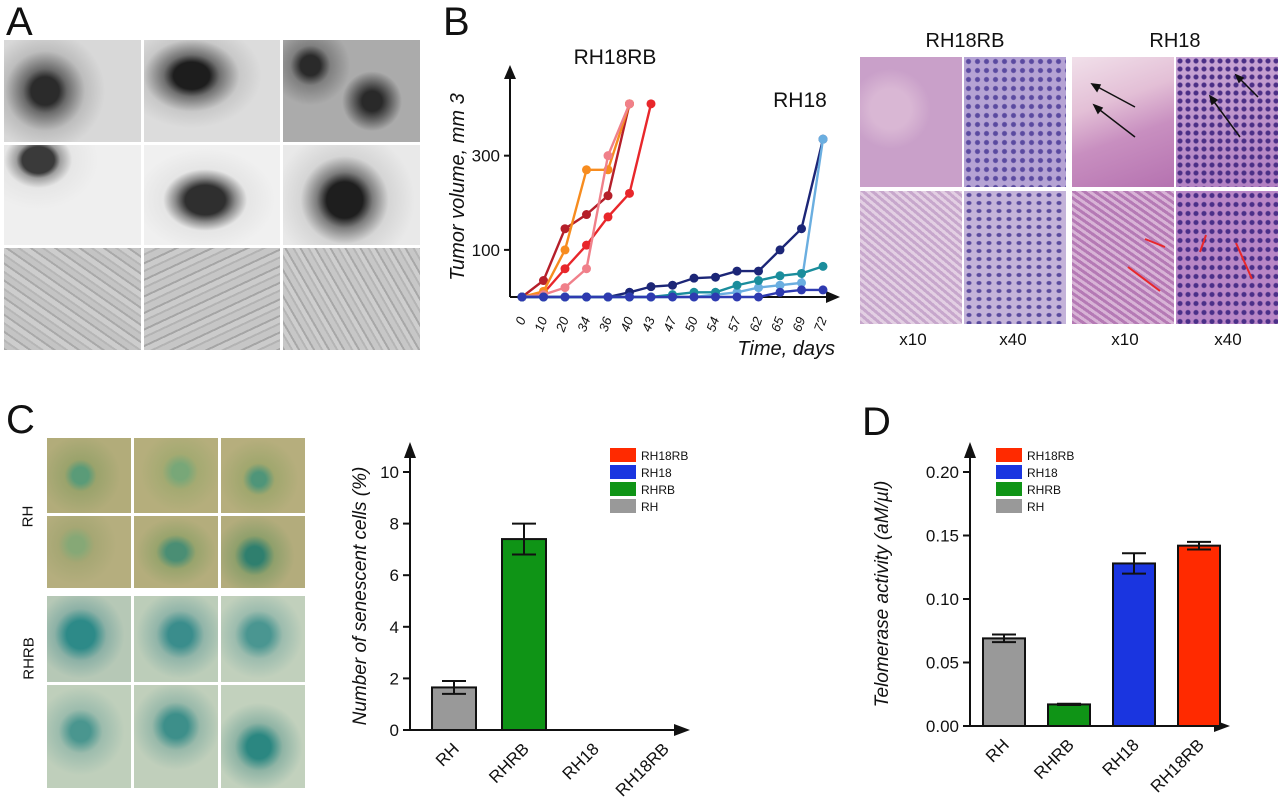 This screenshot has width=1280, height=810. What do you see at coordinates (755, 323) in the screenshot?
I see `x-tick-label: 62` at bounding box center [755, 323].